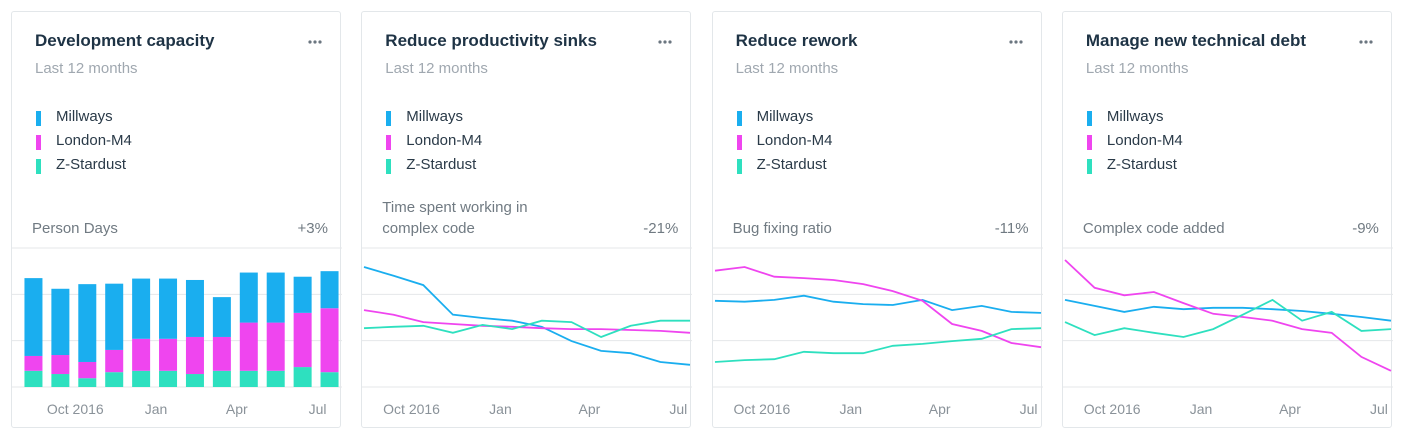  What do you see at coordinates (1365, 228) in the screenshot?
I see `change-label: -9%` at bounding box center [1365, 228].